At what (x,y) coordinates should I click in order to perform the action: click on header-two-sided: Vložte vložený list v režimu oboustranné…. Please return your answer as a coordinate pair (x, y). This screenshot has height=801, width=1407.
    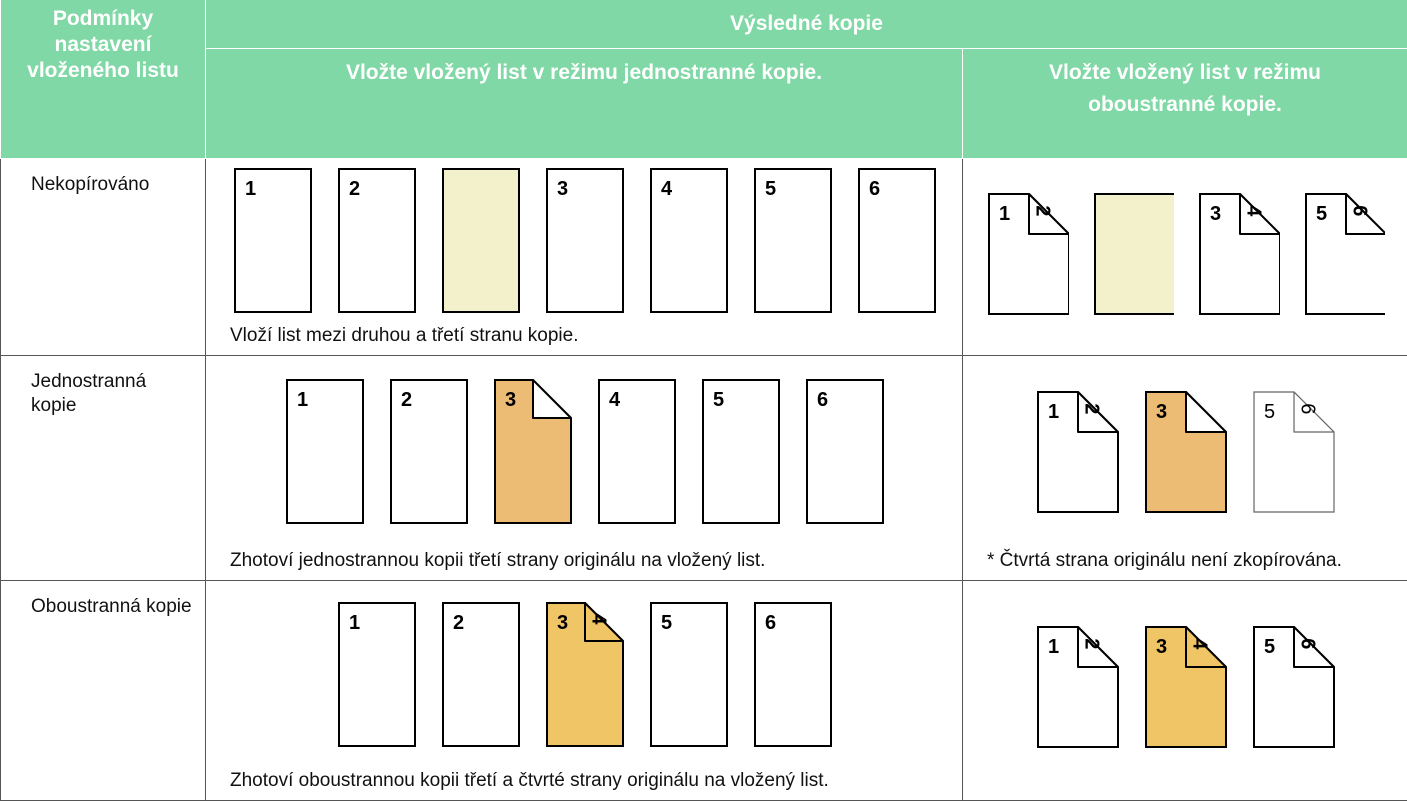
    Looking at the image, I should click on (1185, 103).